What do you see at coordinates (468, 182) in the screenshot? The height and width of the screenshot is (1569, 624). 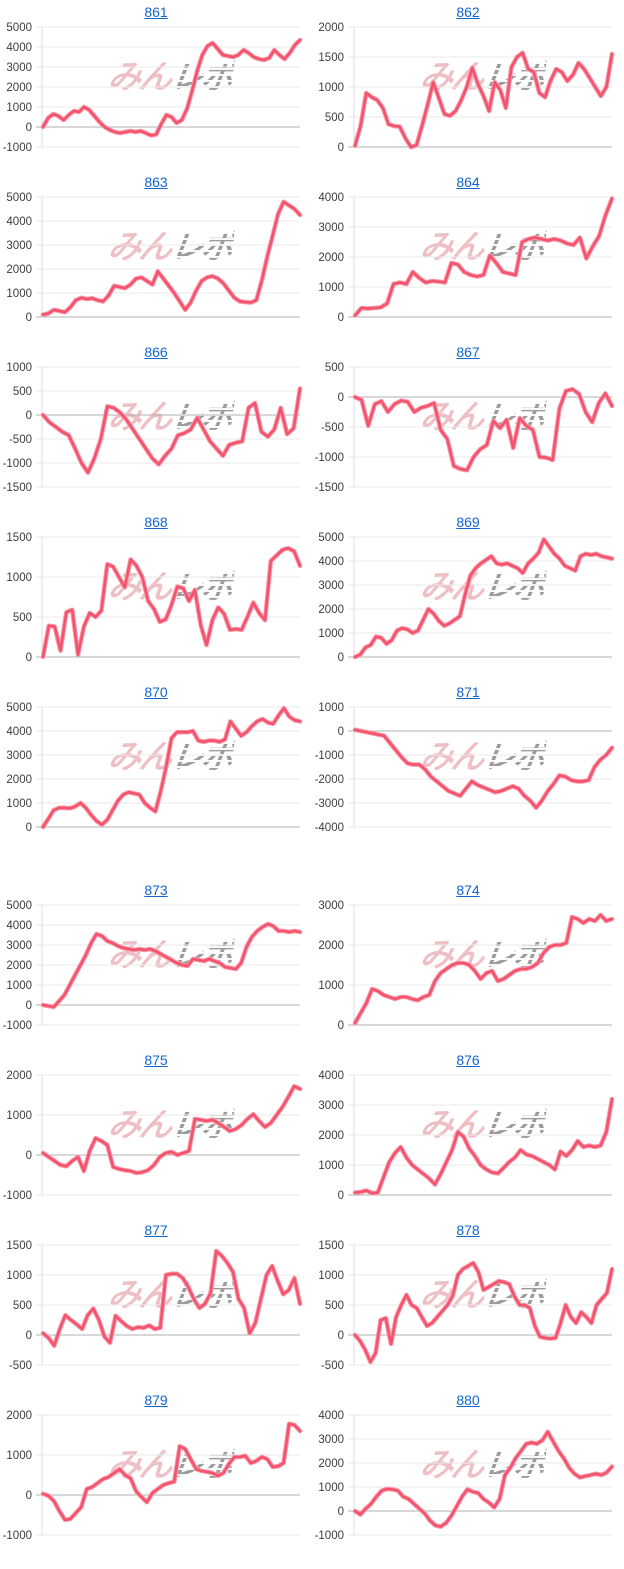 I see `machine-number-link: 864` at bounding box center [468, 182].